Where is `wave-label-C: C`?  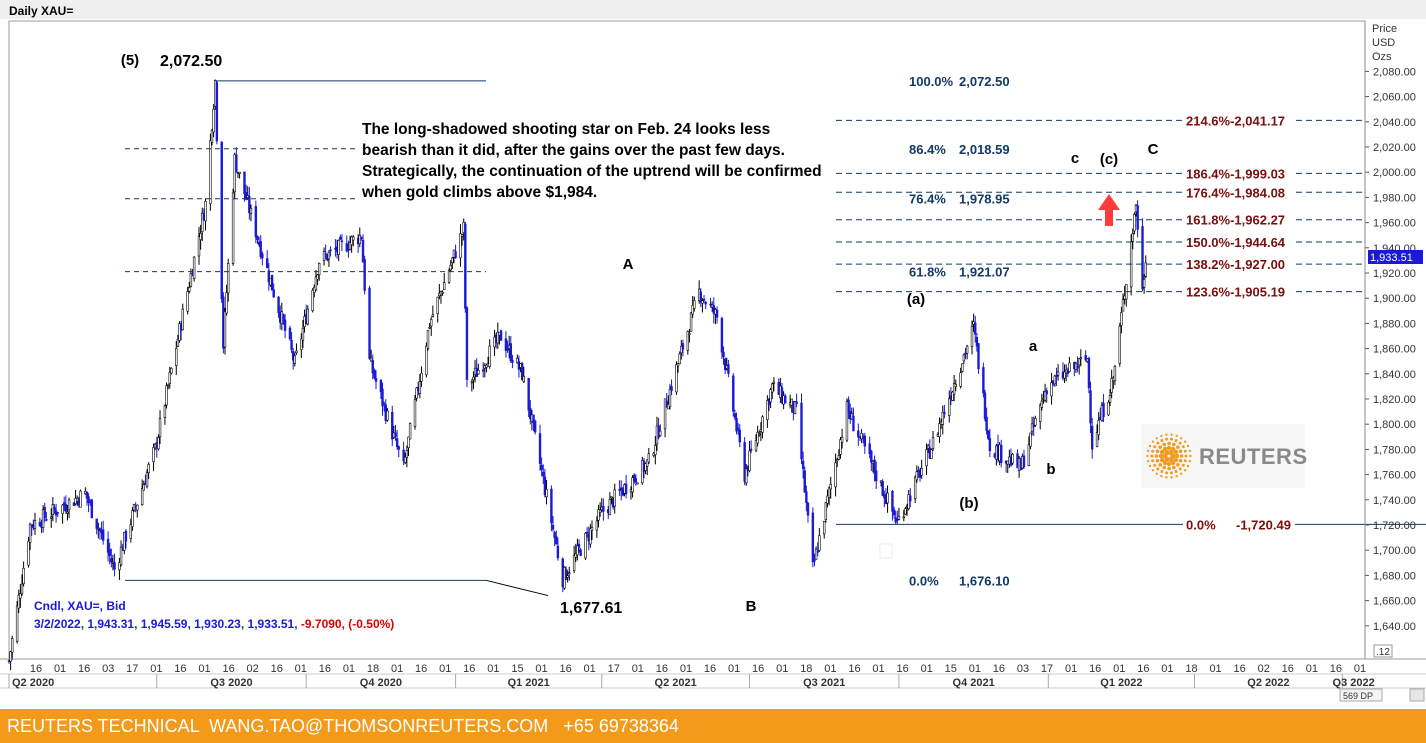
wave-label-C: C is located at coordinates (1153, 149).